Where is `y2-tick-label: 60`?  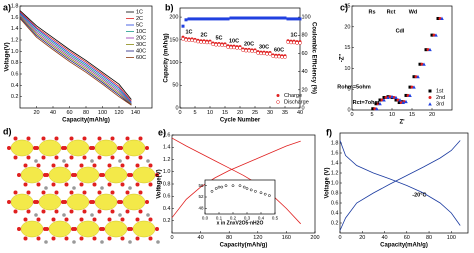
y2-tick-label: 60 is located at coordinates (305, 54).